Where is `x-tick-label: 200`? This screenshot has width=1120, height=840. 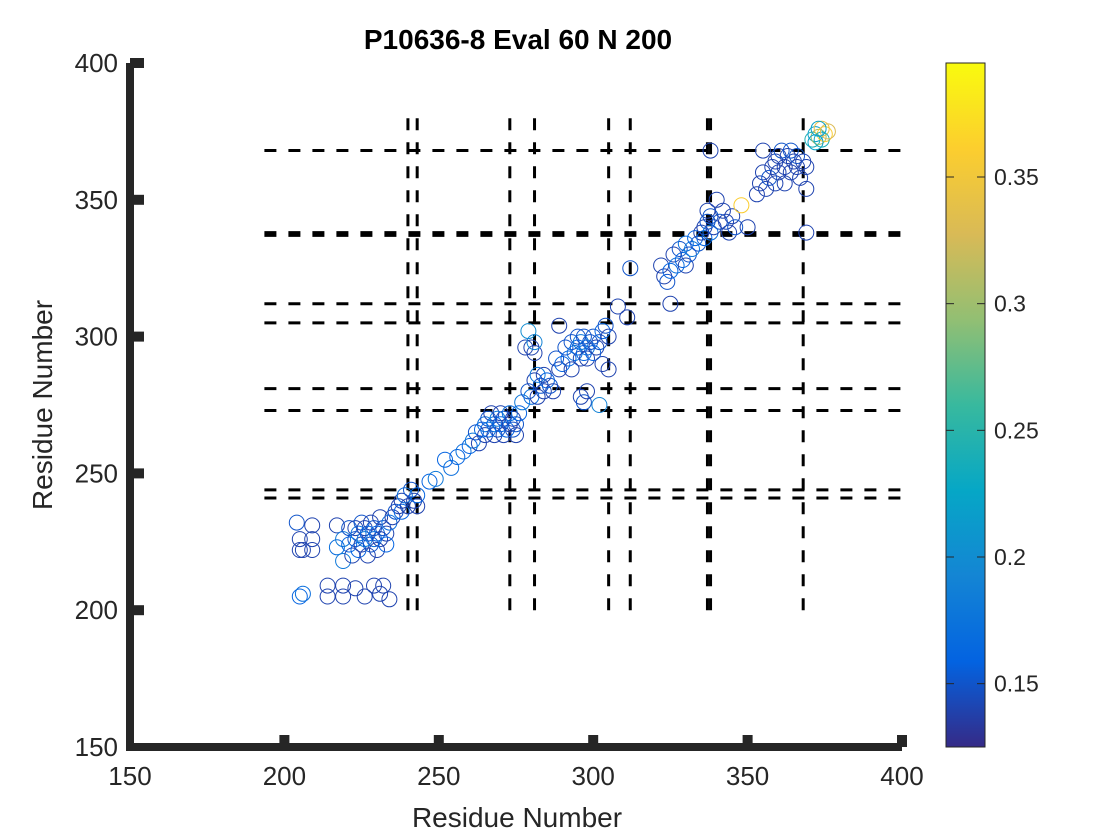 x-tick-label: 200 is located at coordinates (284, 776).